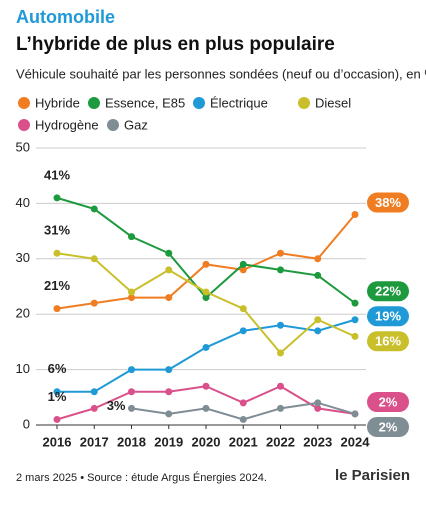 This screenshot has height=505, width=426. What do you see at coordinates (243, 441) in the screenshot?
I see `x-tick-label: 2021` at bounding box center [243, 441].